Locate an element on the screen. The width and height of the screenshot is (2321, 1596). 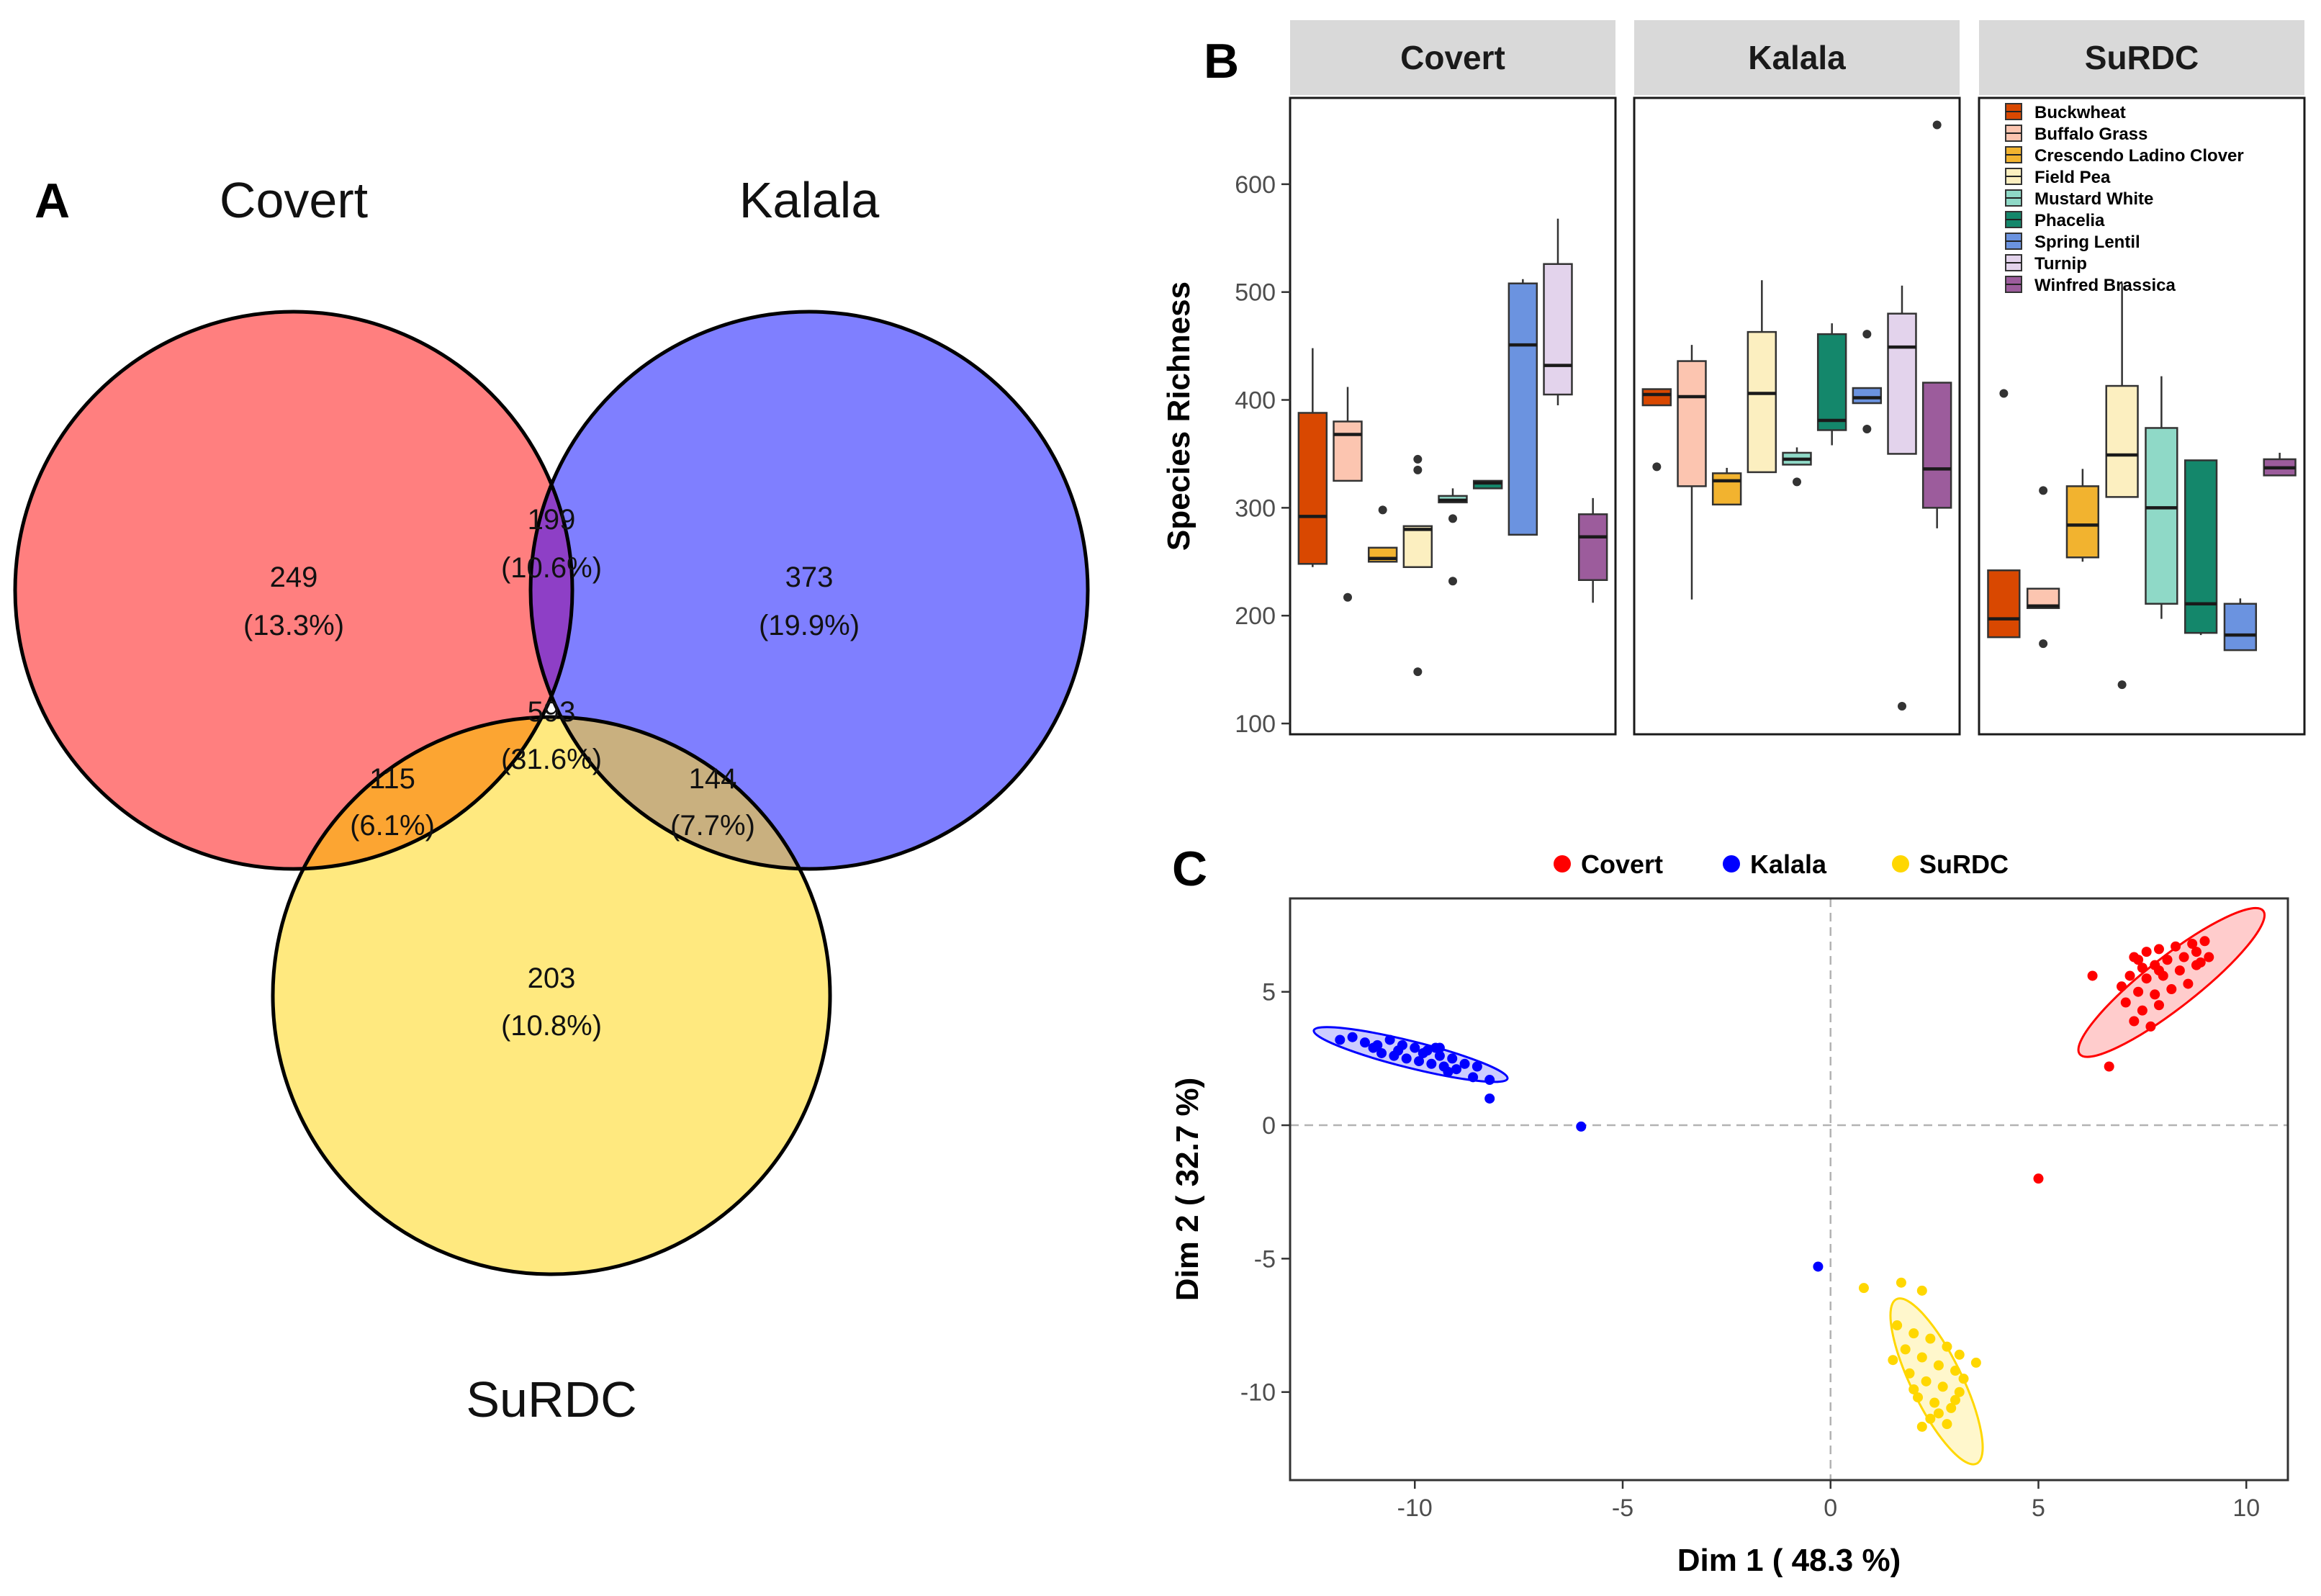
box-kalala-buffalo-grass is located at coordinates (1692, 423).